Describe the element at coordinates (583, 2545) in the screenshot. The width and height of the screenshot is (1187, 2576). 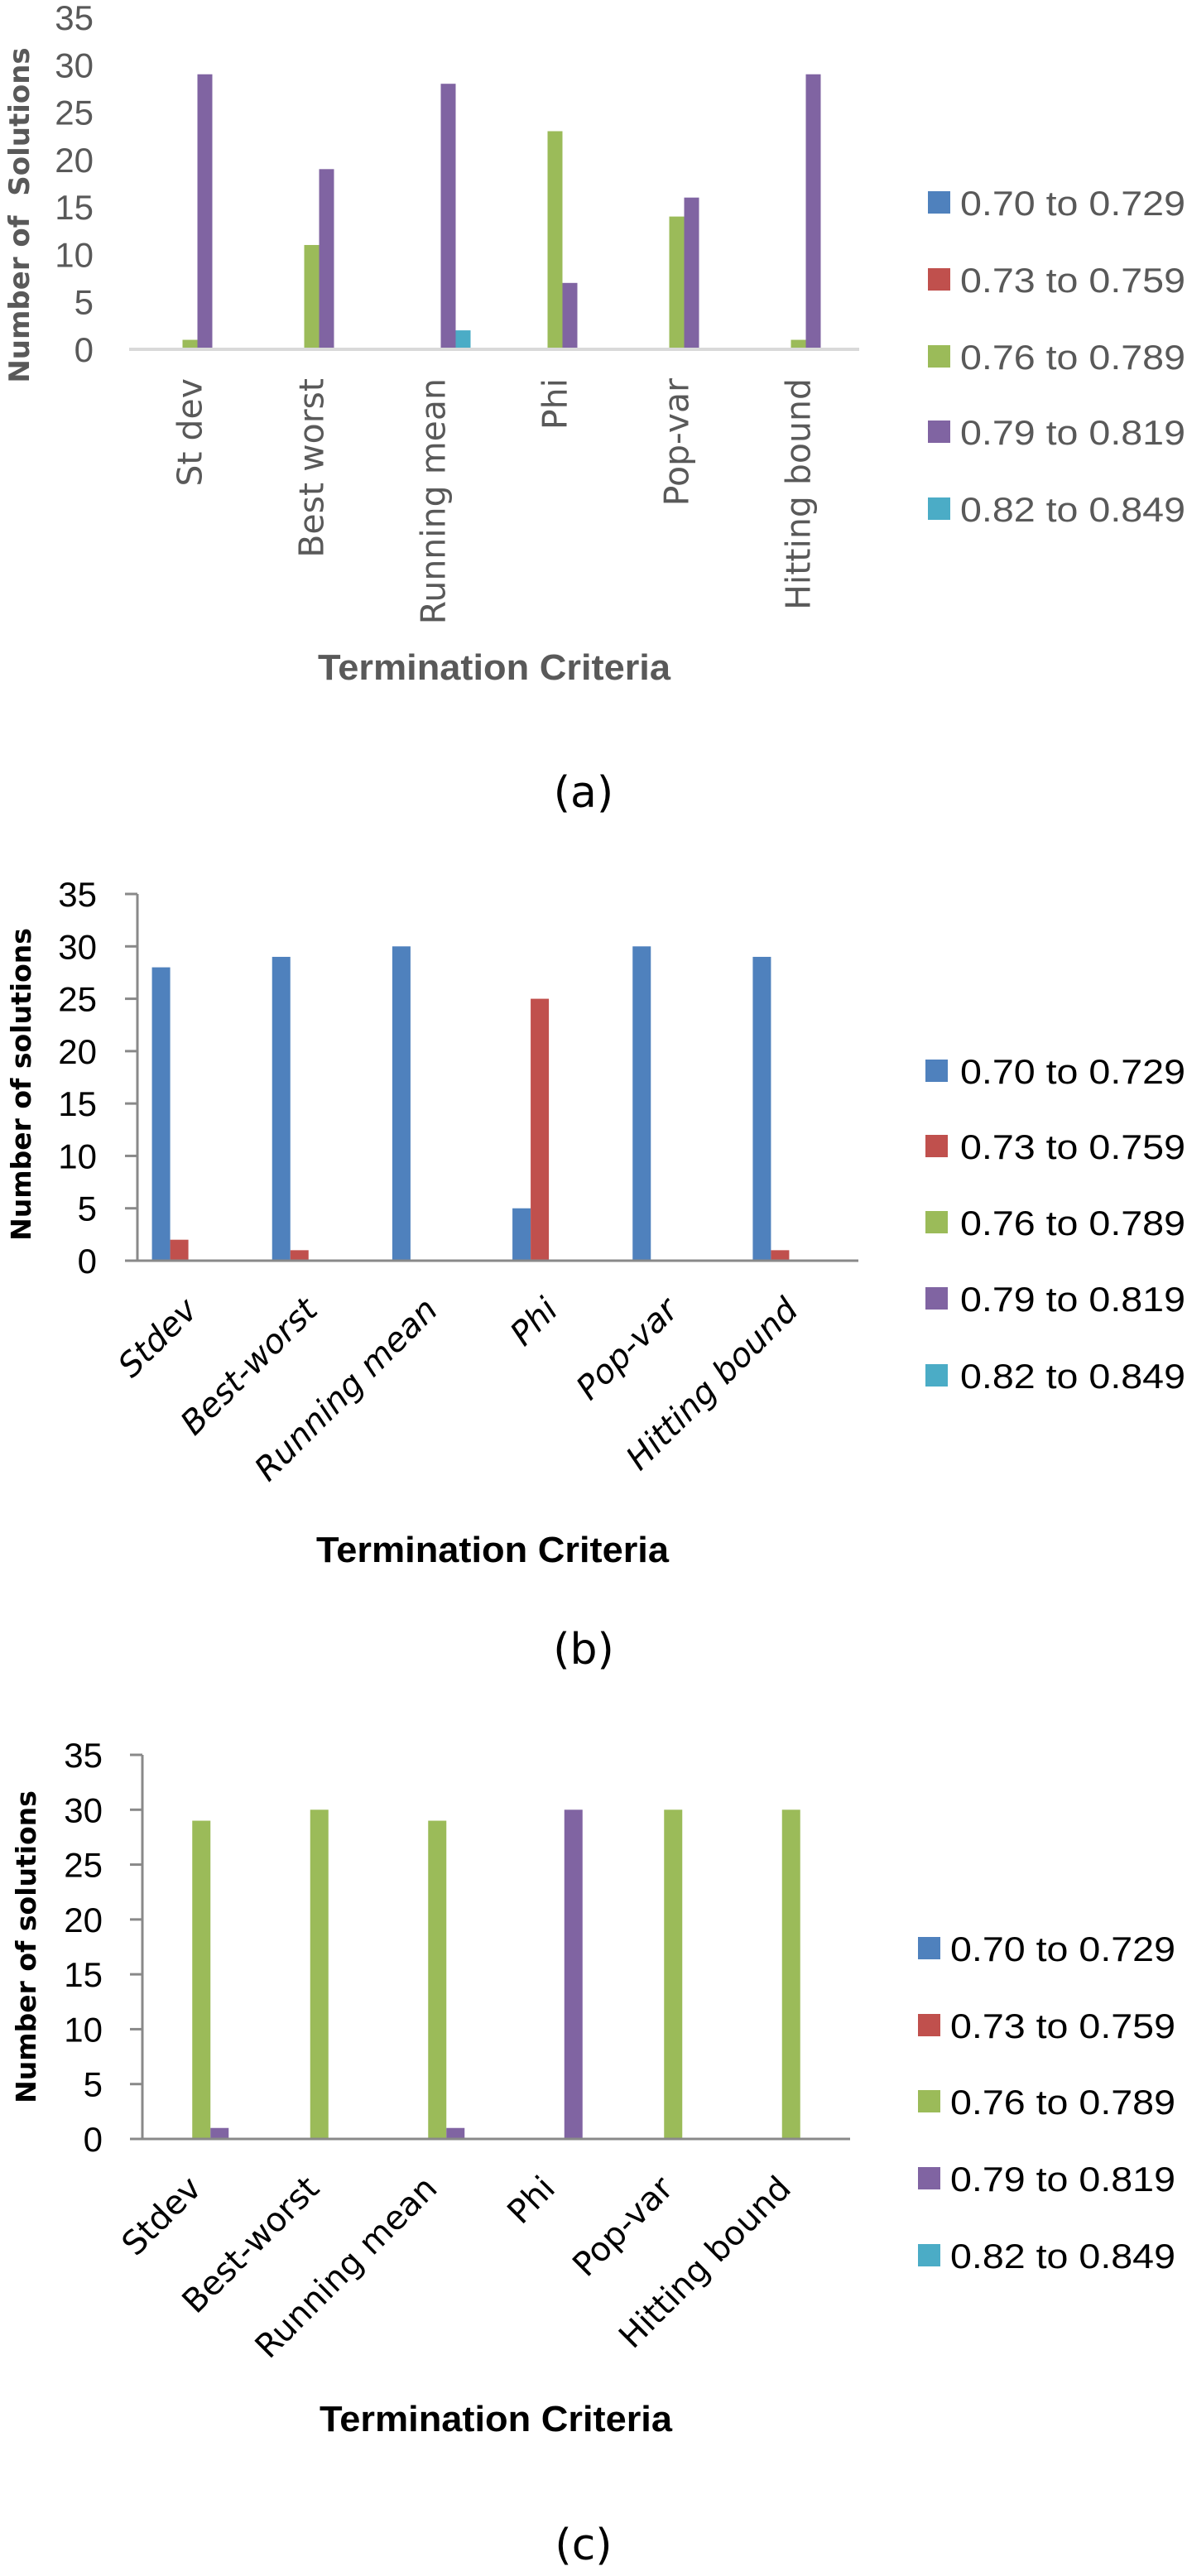
I see `panel-label: (c)` at that location.